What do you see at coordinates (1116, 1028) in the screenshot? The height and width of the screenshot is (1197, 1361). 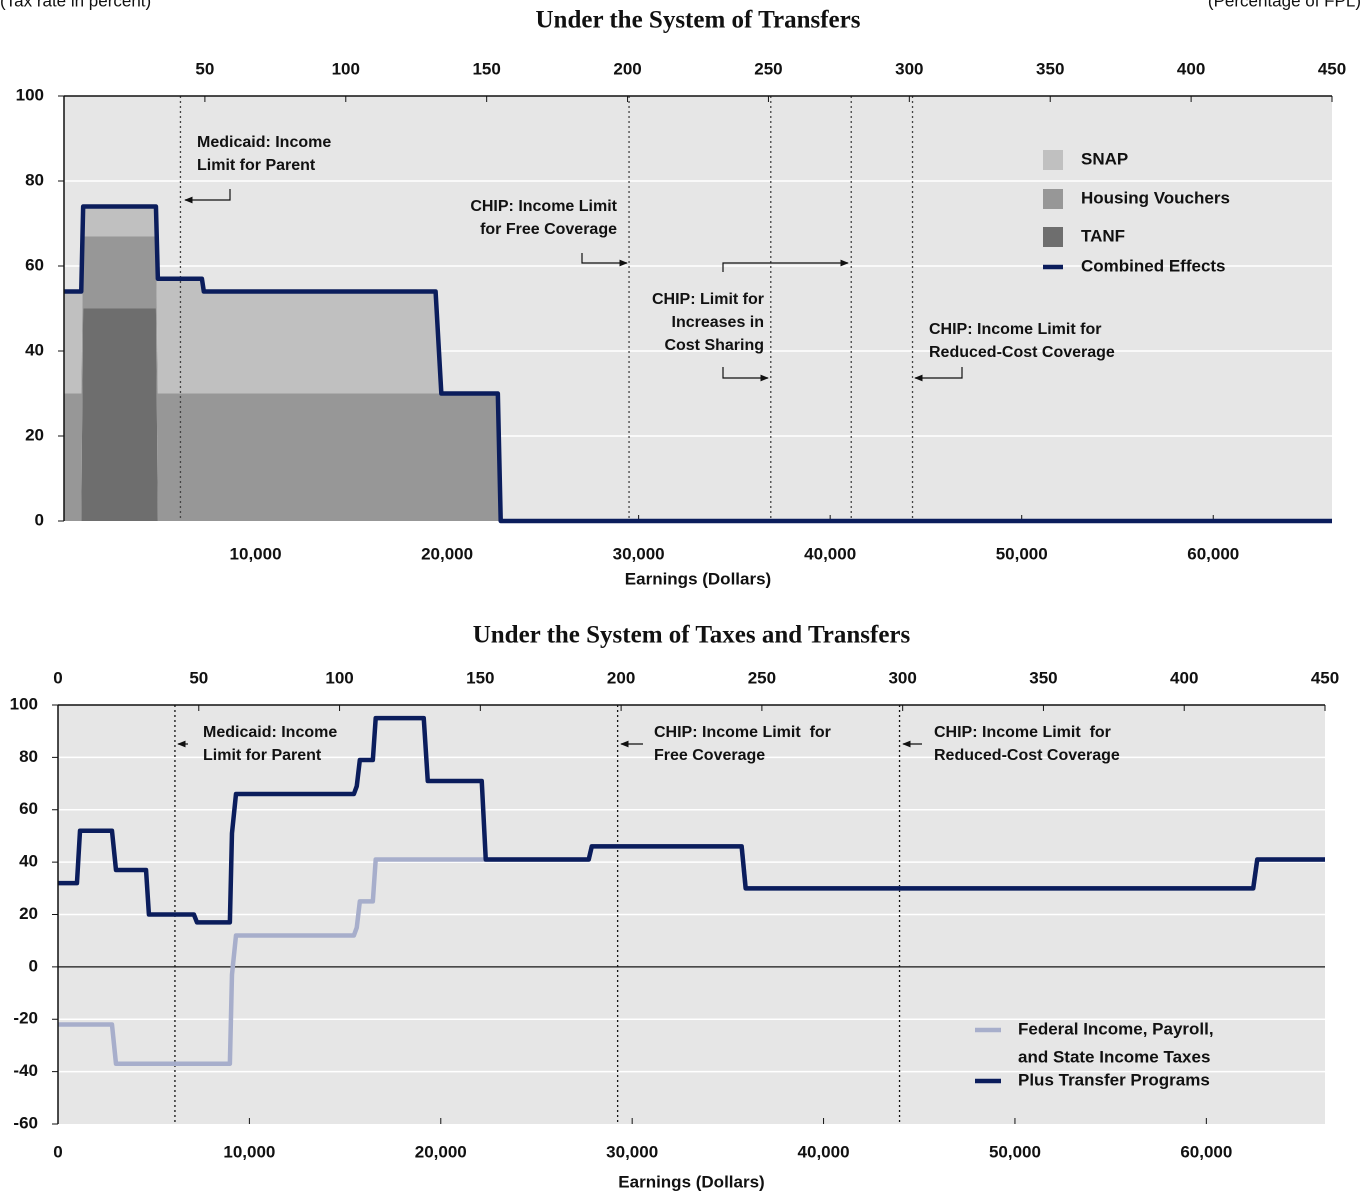 I see `legend-label: Federal Income, Payroll,` at bounding box center [1116, 1028].